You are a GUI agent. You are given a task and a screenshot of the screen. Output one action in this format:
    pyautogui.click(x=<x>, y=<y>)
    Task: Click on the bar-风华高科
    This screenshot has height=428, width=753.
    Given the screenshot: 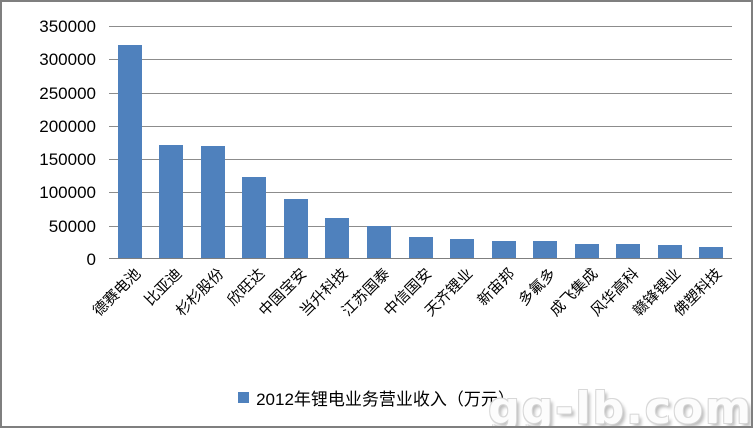 What is the action you would take?
    pyautogui.click(x=628, y=251)
    